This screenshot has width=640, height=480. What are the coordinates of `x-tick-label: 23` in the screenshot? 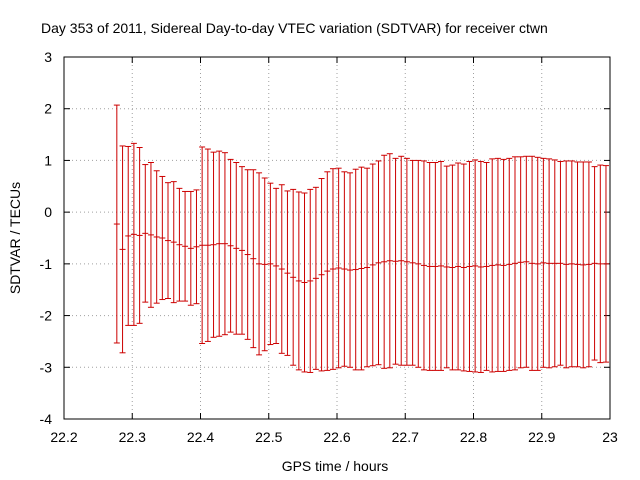 It's located at (610, 437).